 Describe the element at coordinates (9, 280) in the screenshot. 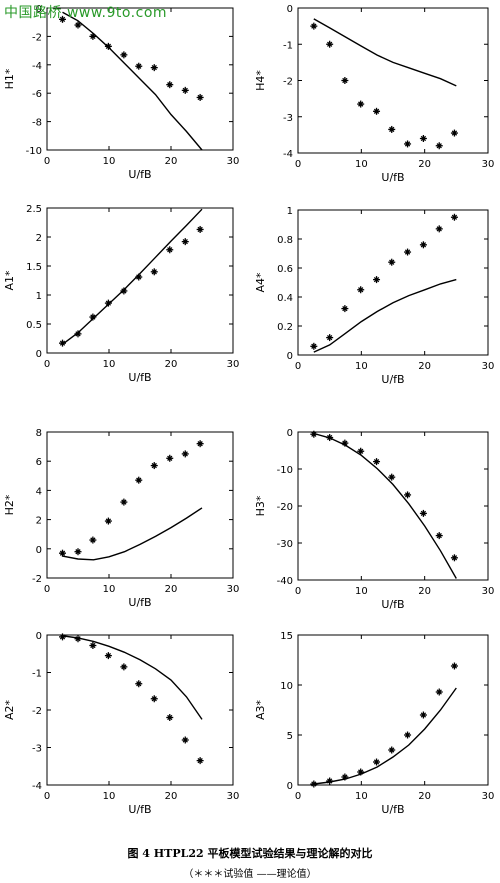

I see `y-axis-title: A1*` at that location.